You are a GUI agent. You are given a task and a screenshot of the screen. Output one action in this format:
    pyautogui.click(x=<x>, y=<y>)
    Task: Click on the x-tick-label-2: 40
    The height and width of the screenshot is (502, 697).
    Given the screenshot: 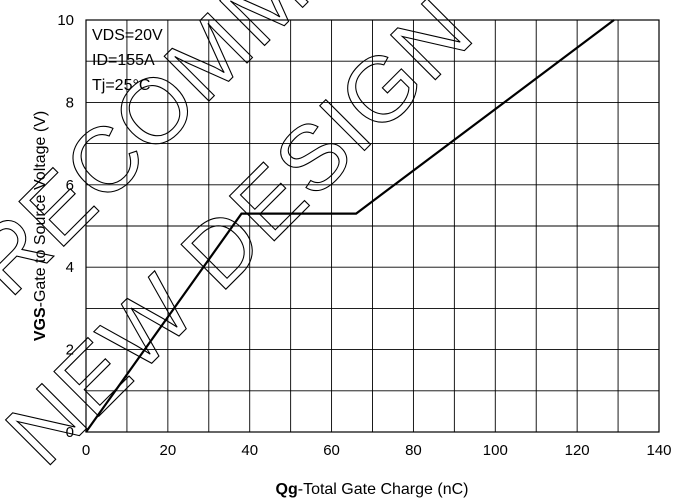 What is the action you would take?
    pyautogui.click(x=249, y=450)
    